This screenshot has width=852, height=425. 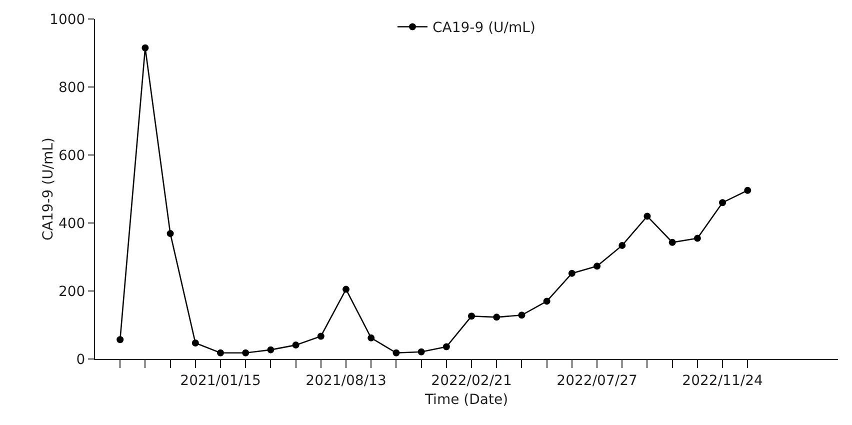 I want to click on legend-label: CA19-9 (U/mL), so click(x=484, y=28).